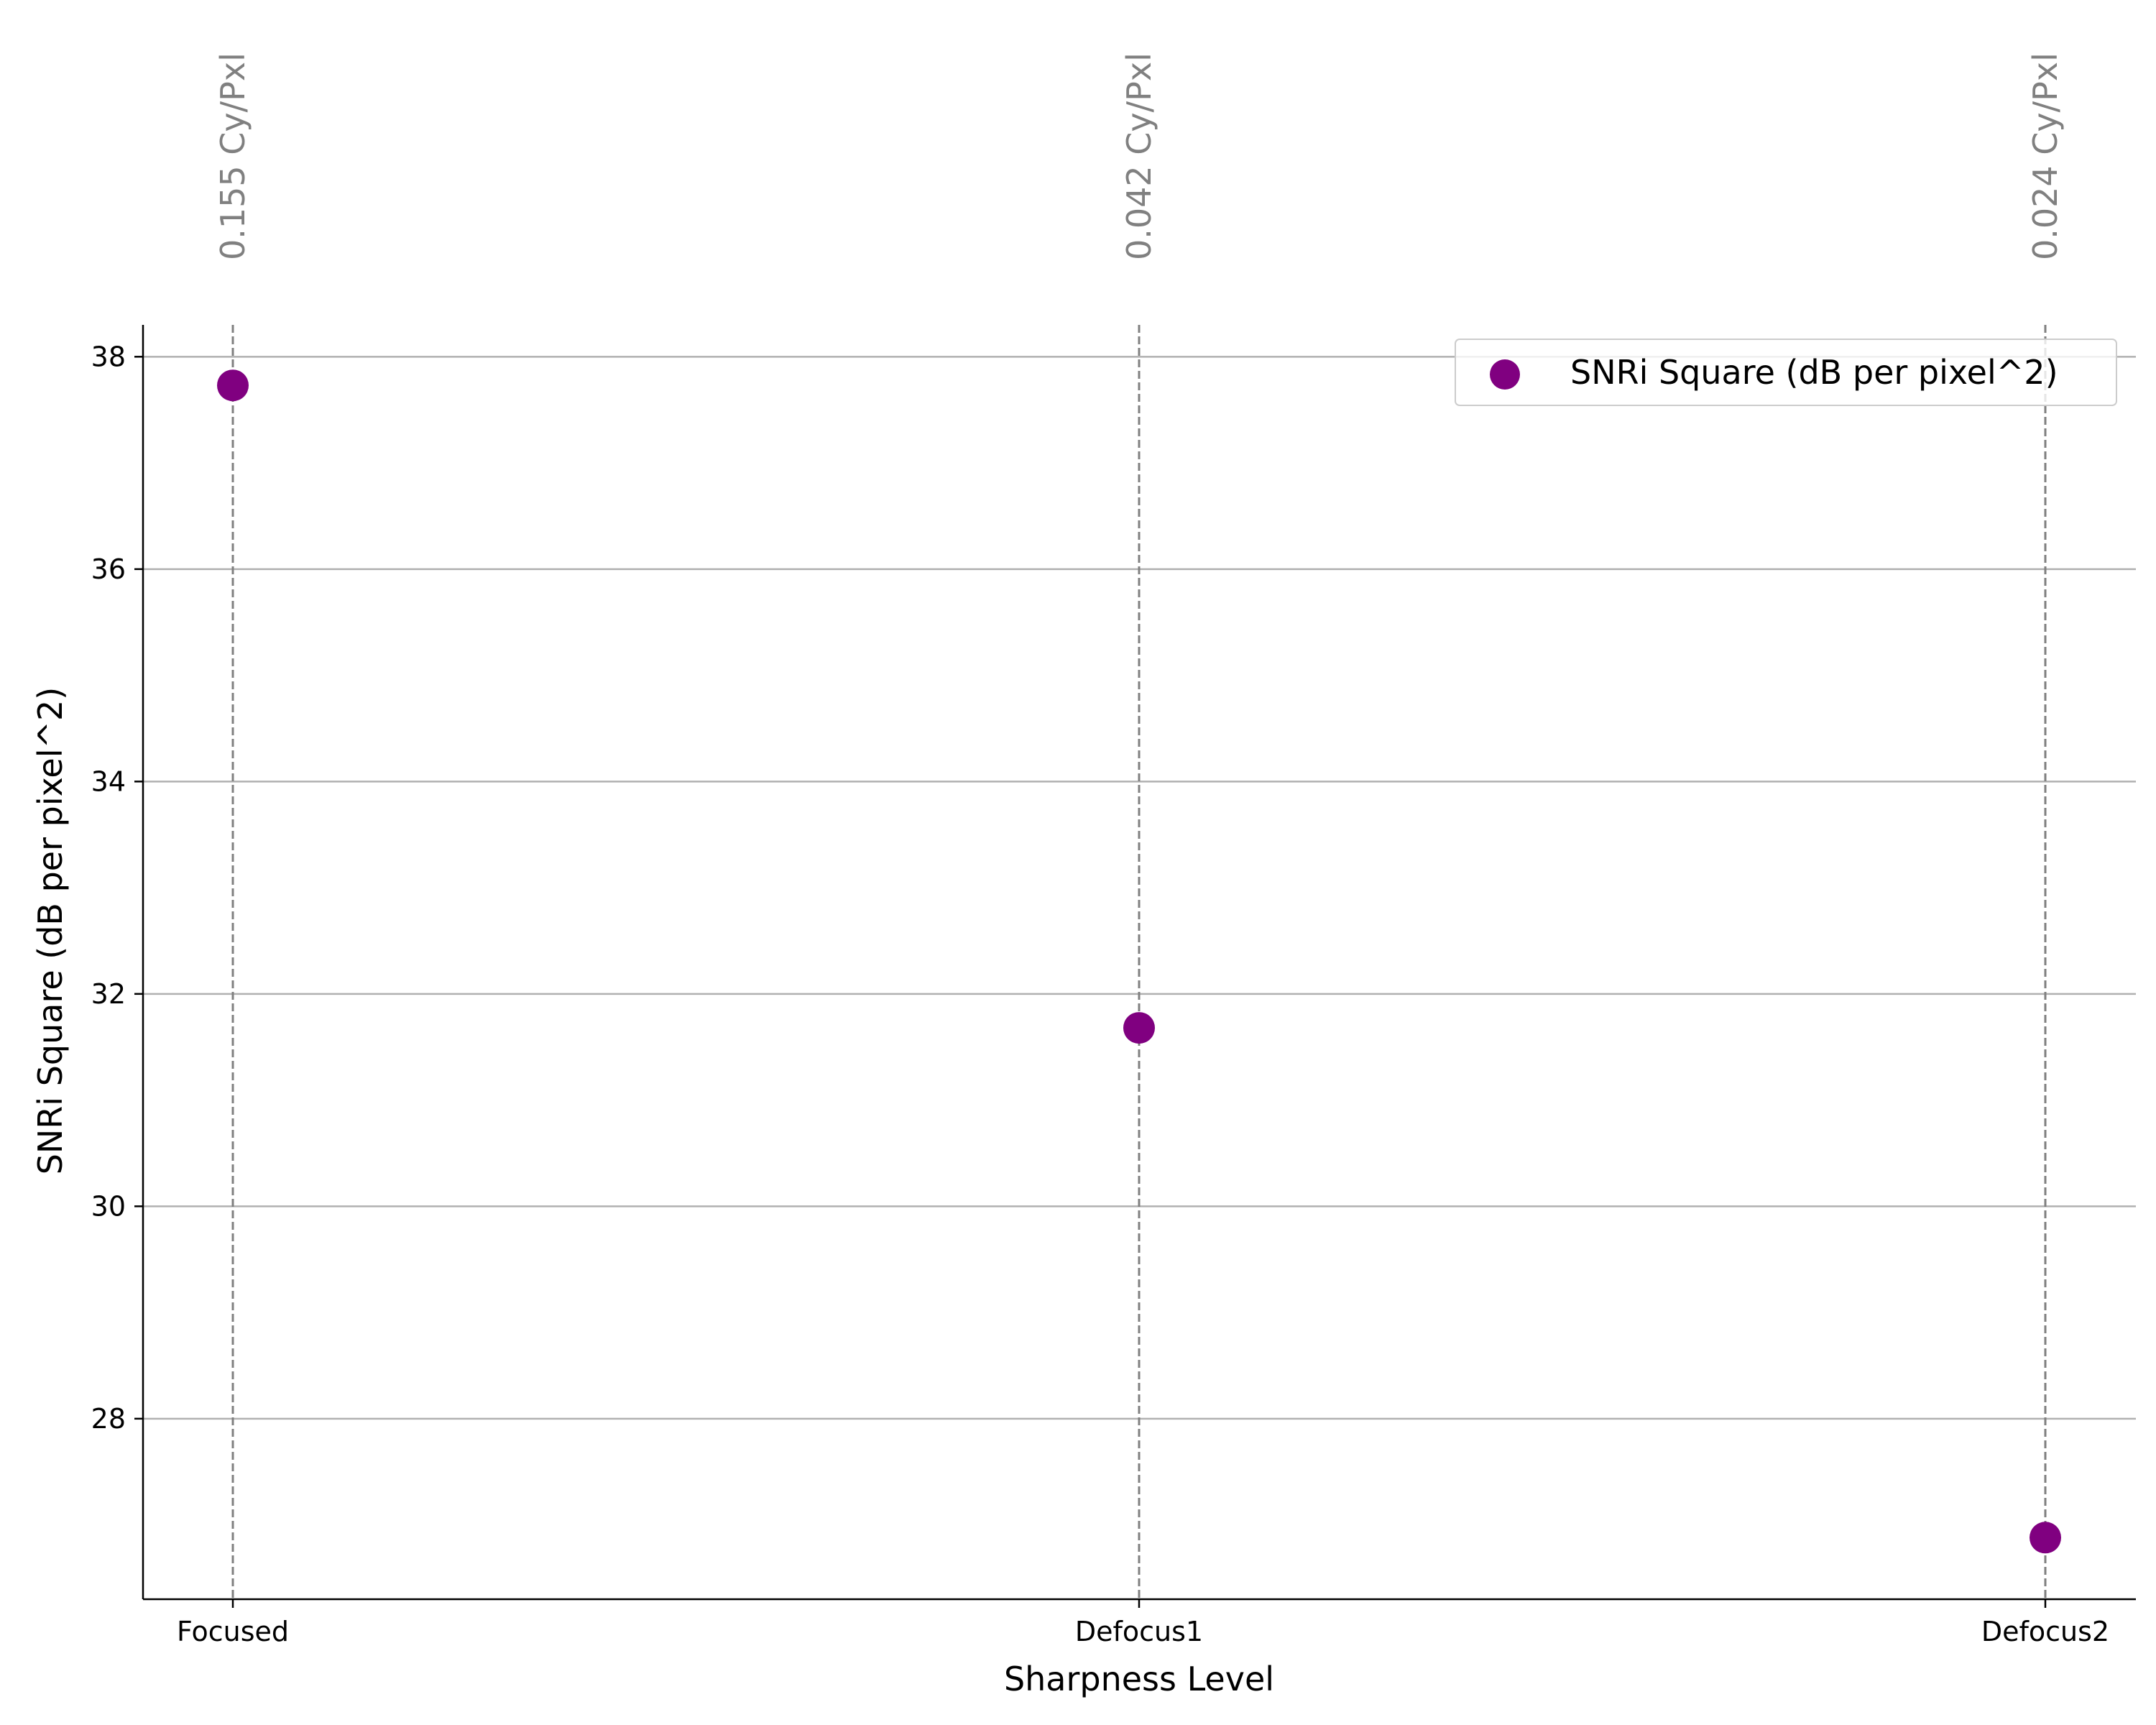  I want to click on legend-marker, so click(1505, 374).